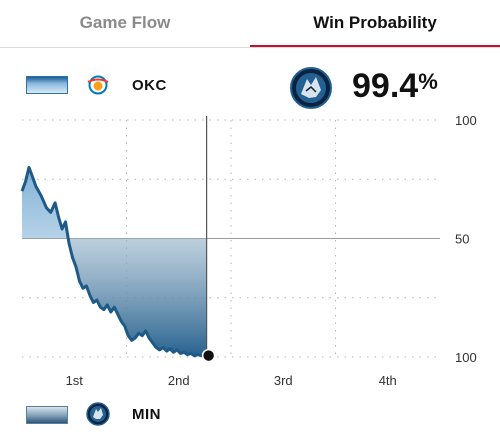 The height and width of the screenshot is (440, 500). Describe the element at coordinates (250, 24) in the screenshot. I see `chart-tabs: Game Flow Win Probability` at that location.